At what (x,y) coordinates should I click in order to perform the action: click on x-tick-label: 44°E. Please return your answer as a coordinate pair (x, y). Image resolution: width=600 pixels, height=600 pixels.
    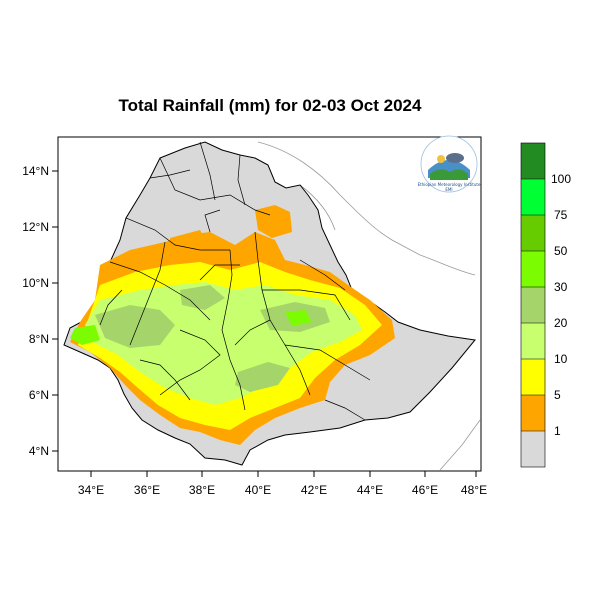
    Looking at the image, I should click on (370, 490).